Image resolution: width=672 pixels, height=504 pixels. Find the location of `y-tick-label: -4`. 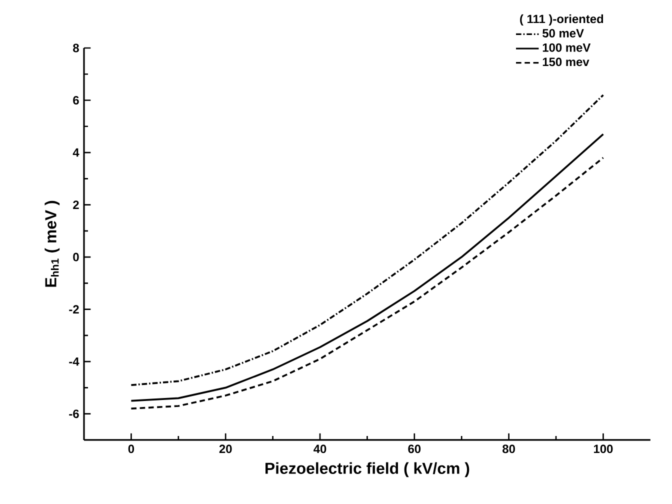

y-tick-label: -4 is located at coordinates (74, 361).